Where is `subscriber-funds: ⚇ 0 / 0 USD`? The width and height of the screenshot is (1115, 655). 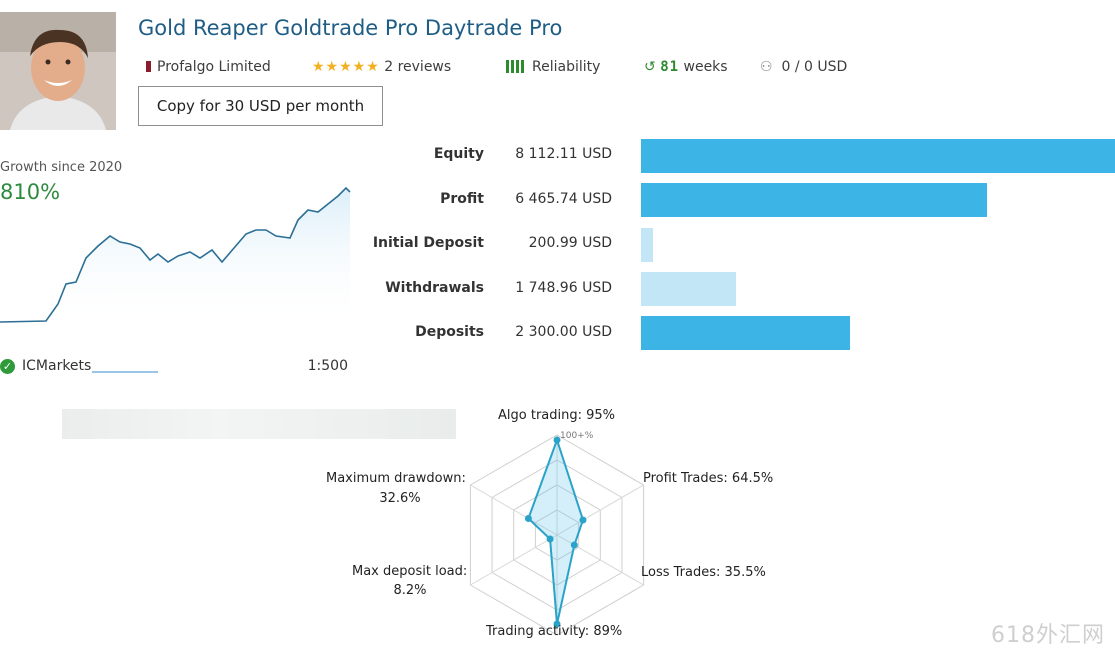
subscriber-funds: ⚇ 0 / 0 USD is located at coordinates (803, 67).